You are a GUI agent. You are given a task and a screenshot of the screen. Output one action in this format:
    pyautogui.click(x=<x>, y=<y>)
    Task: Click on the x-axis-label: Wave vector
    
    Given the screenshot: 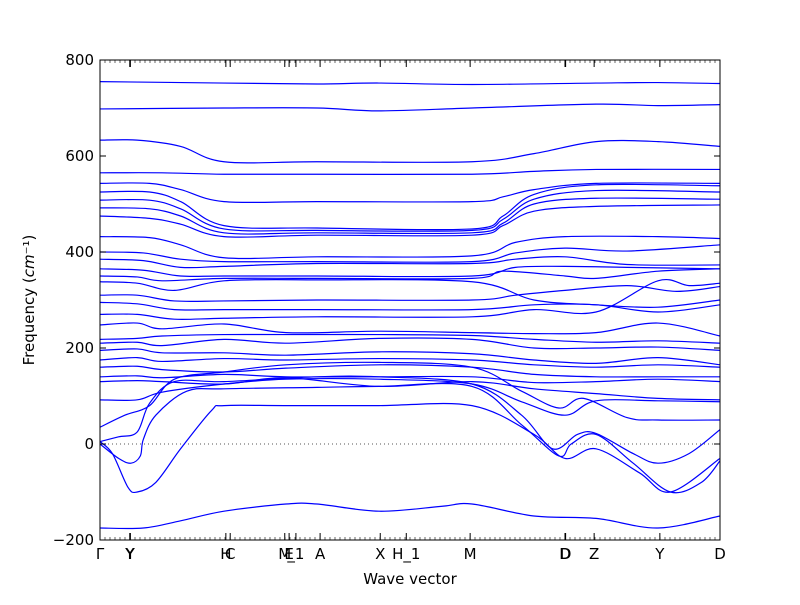 What is the action you would take?
    pyautogui.click(x=410, y=579)
    